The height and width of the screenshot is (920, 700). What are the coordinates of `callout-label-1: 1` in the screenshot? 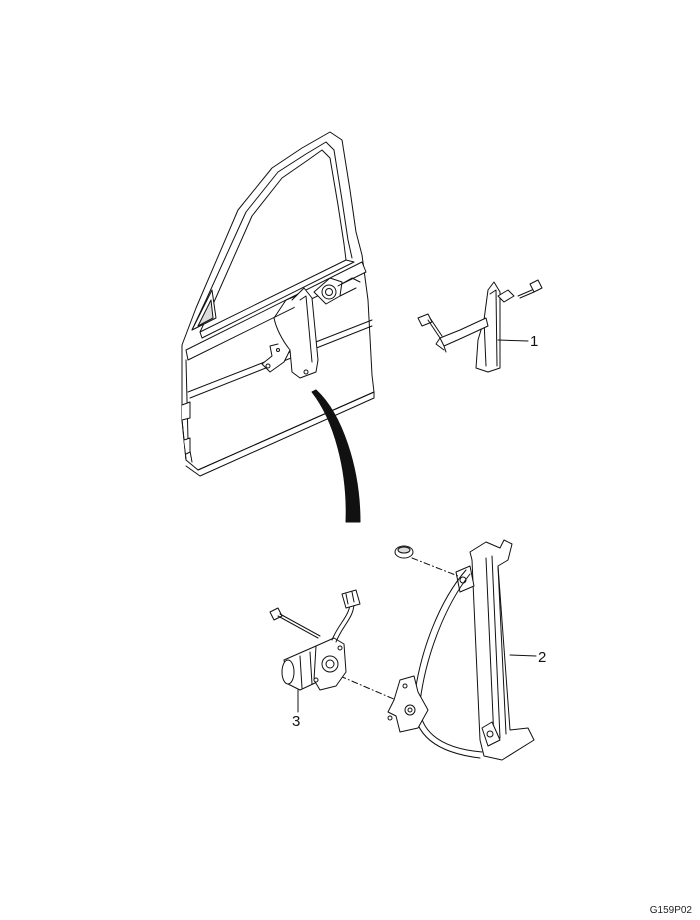 It's located at (534, 341).